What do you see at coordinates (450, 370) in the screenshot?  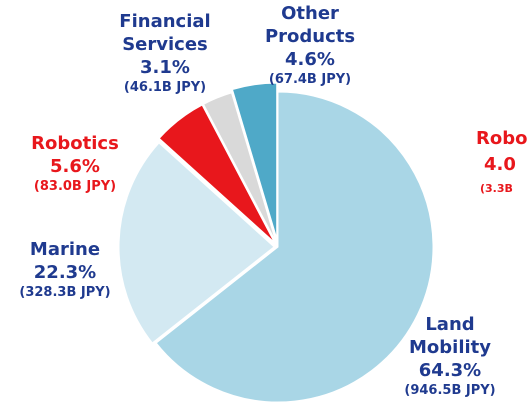 I see `percent-label: 64.3%` at bounding box center [450, 370].